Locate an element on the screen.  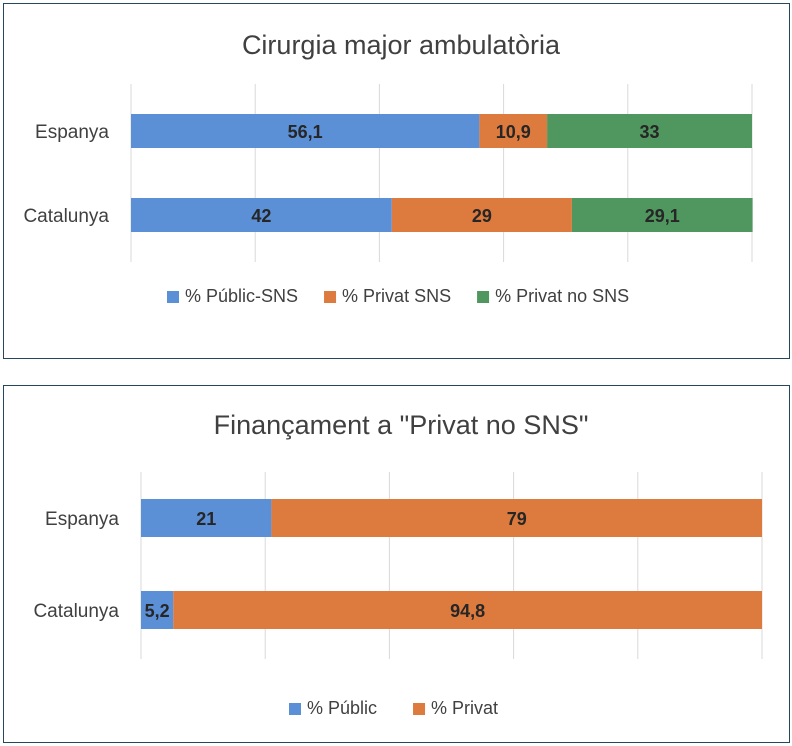
legend-label: % Privat SNS is located at coordinates (396, 296).